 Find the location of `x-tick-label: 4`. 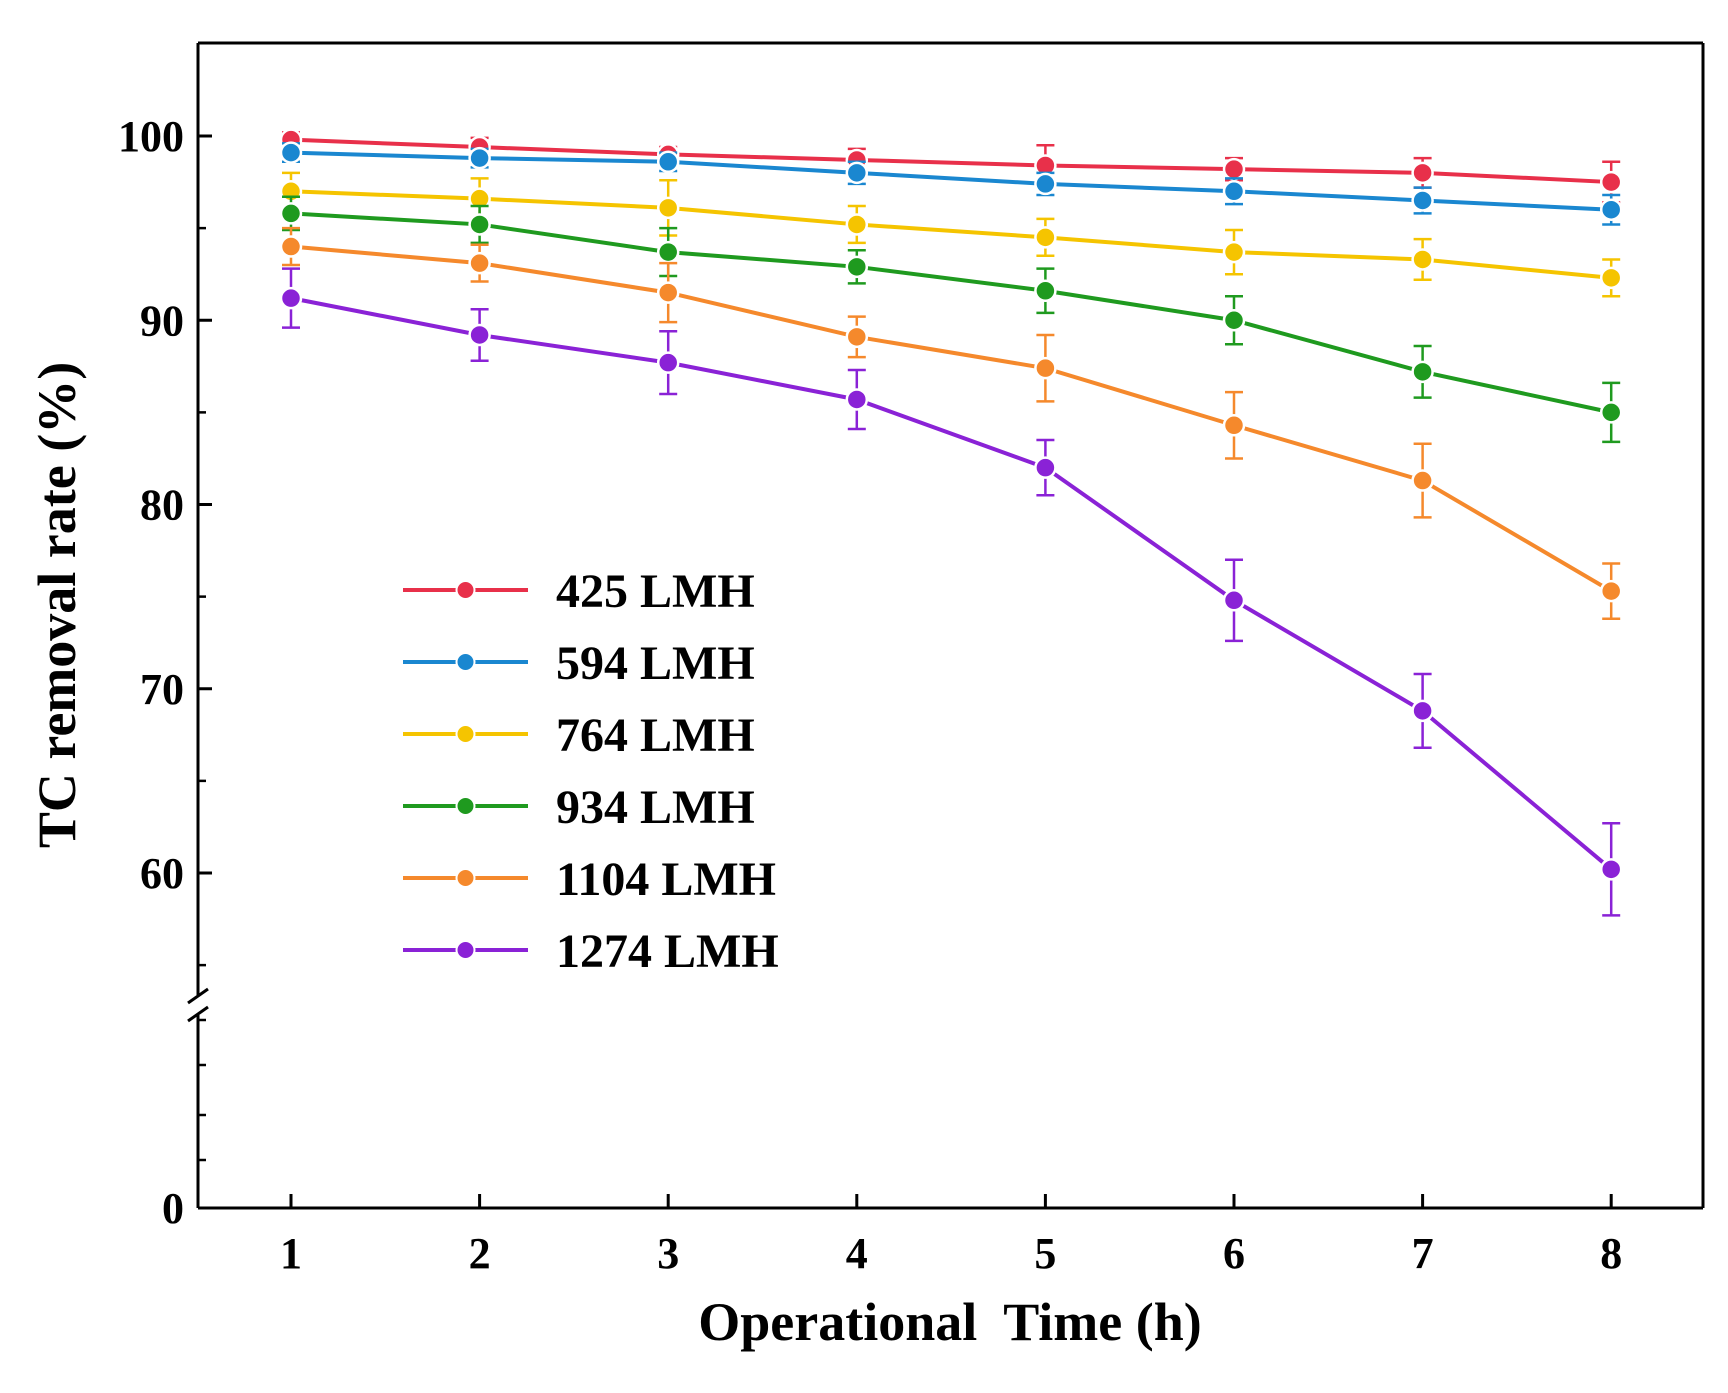

x-tick-label: 4 is located at coordinates (857, 1253).